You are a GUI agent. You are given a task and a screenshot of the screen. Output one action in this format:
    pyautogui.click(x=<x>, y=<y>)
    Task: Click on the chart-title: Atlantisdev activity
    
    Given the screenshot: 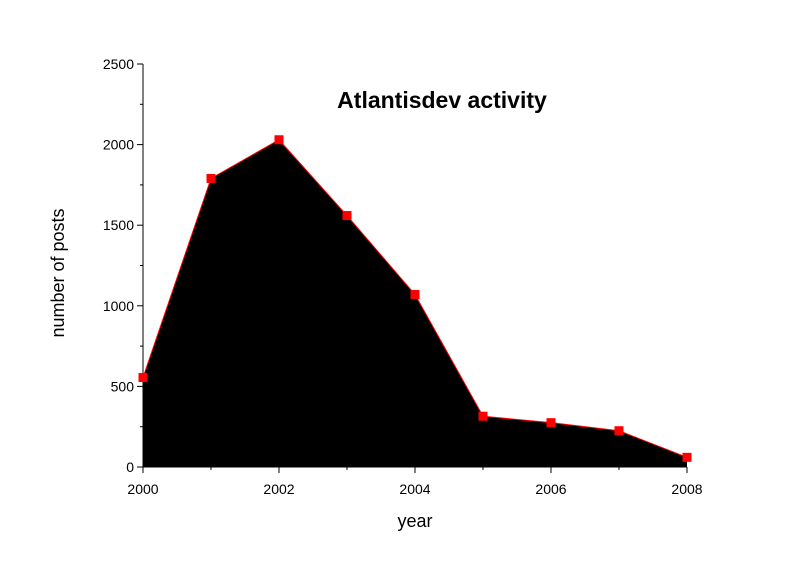 What is the action you would take?
    pyautogui.click(x=442, y=100)
    